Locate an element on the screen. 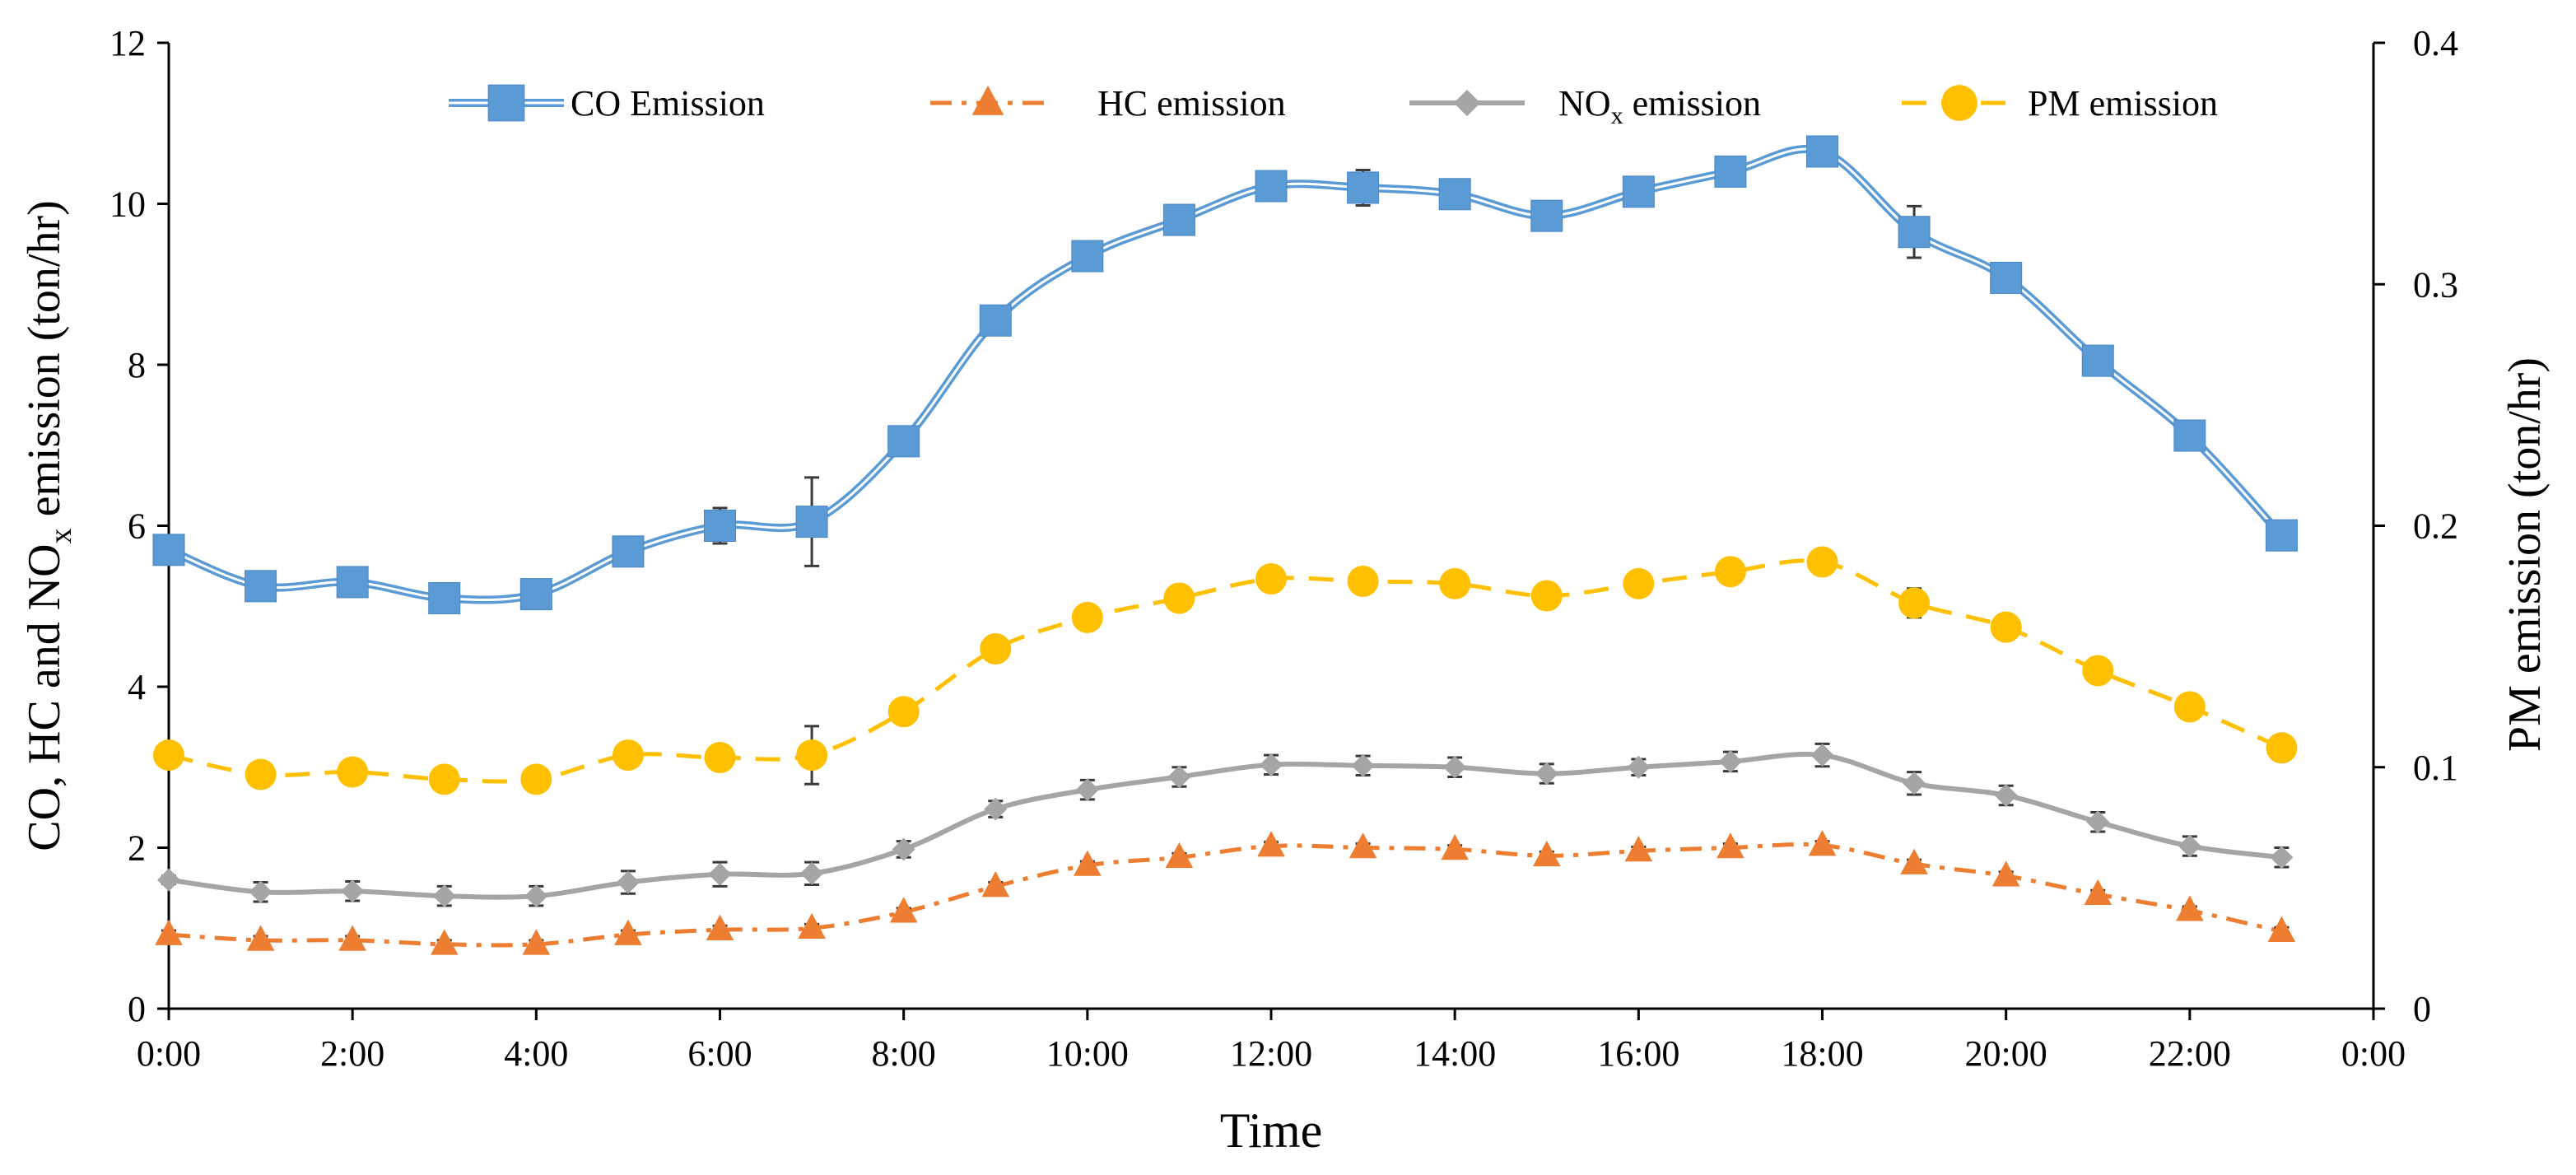  x-axis-title: Time is located at coordinates (1271, 1130).